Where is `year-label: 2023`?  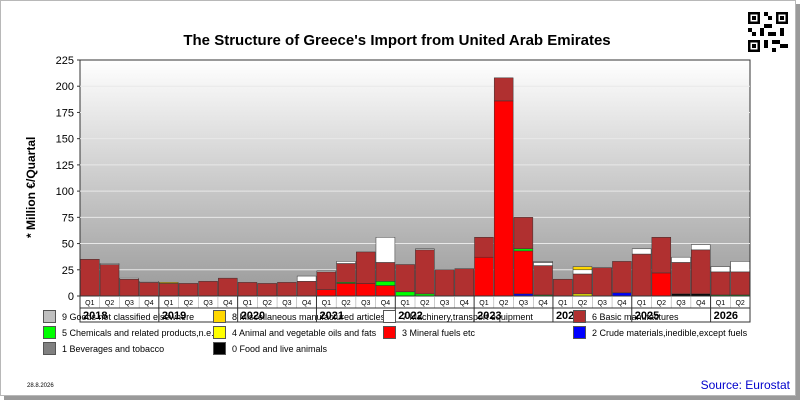 year-label: 2023 is located at coordinates (489, 316).